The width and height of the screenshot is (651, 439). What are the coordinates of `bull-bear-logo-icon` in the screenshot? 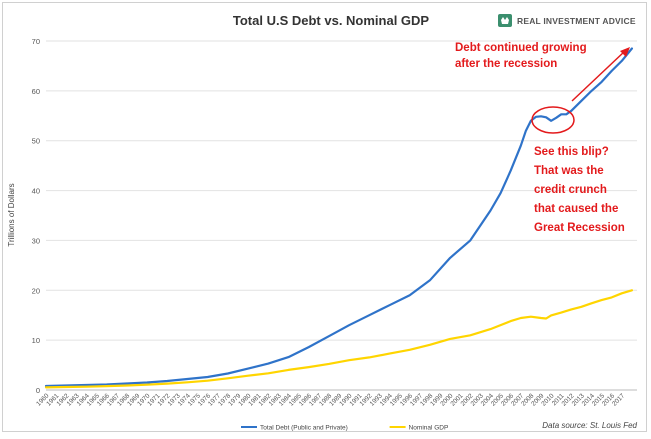 It's located at (505, 20).